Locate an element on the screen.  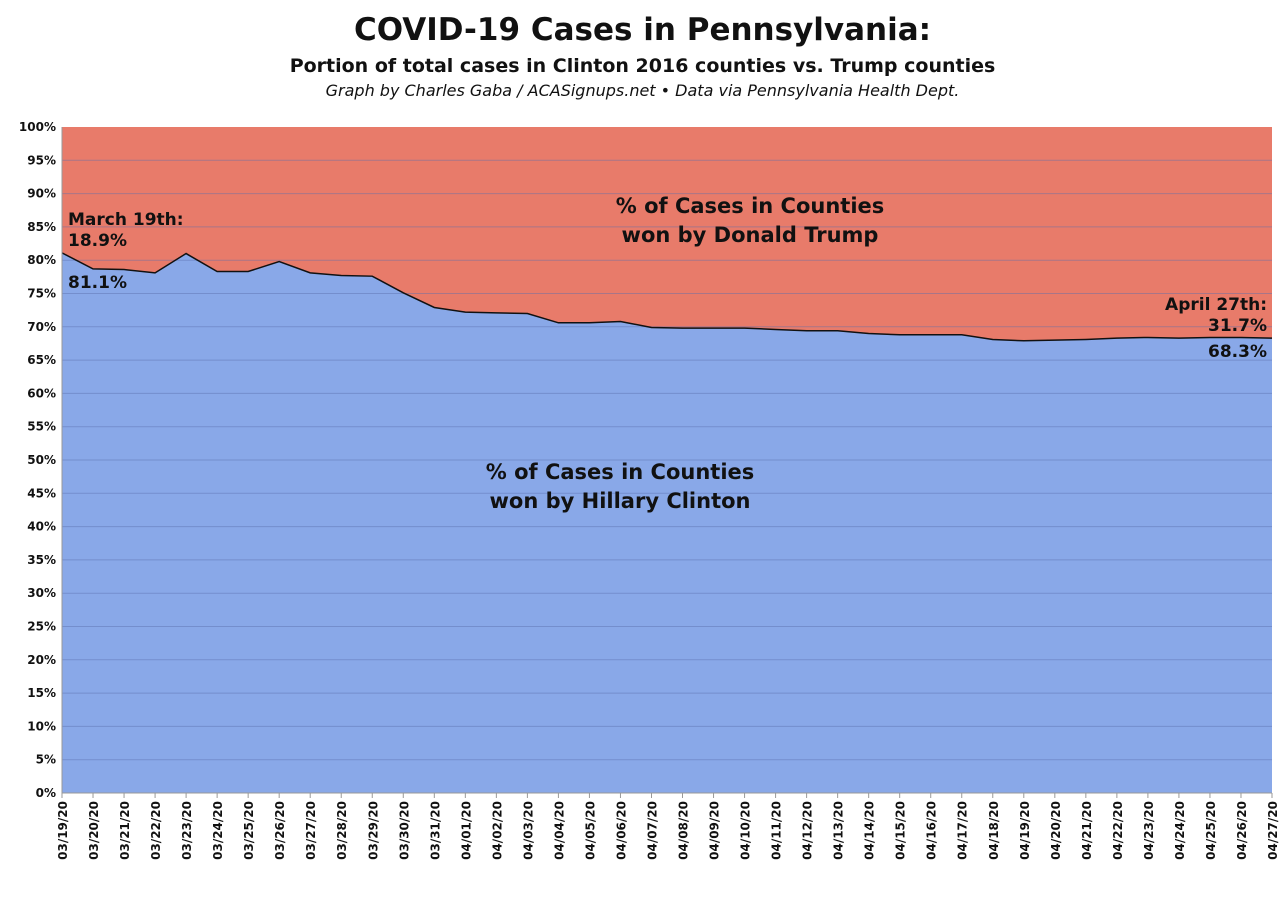
y-tick-label: 60% is located at coordinates (41, 393).